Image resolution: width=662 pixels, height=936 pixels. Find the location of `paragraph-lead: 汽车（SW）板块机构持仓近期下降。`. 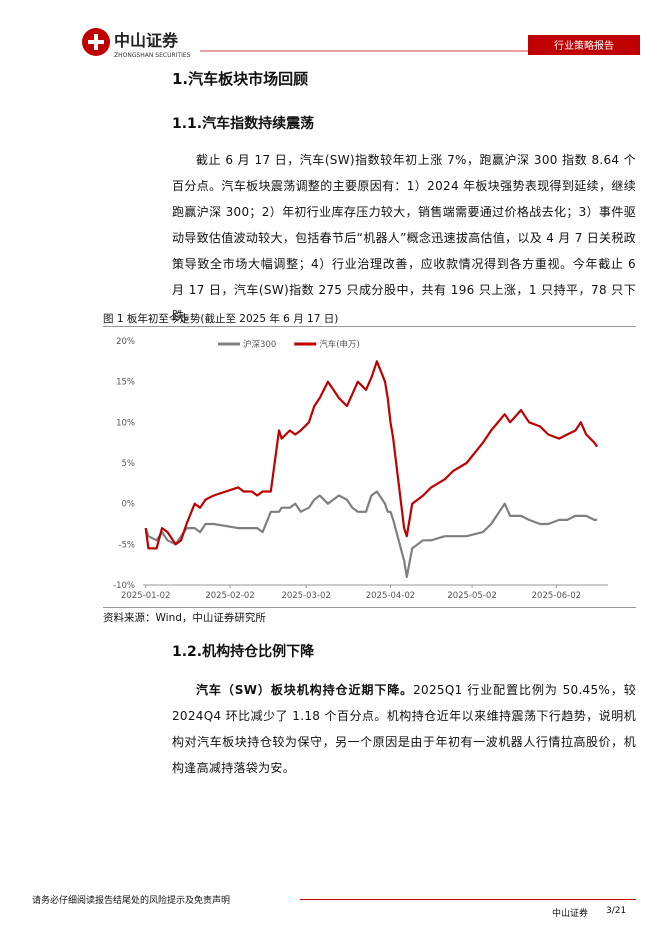

paragraph-lead: 汽车（SW）板块机构持仓近期下降。 is located at coordinates (305, 690).